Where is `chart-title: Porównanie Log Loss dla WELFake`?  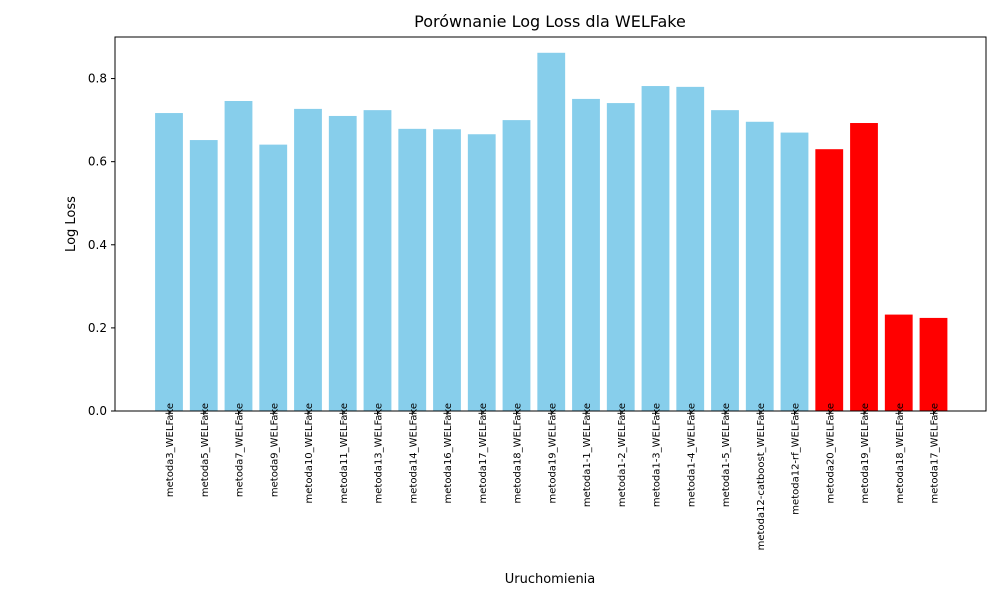
chart-title: Porównanie Log Loss dla WELFake is located at coordinates (550, 21).